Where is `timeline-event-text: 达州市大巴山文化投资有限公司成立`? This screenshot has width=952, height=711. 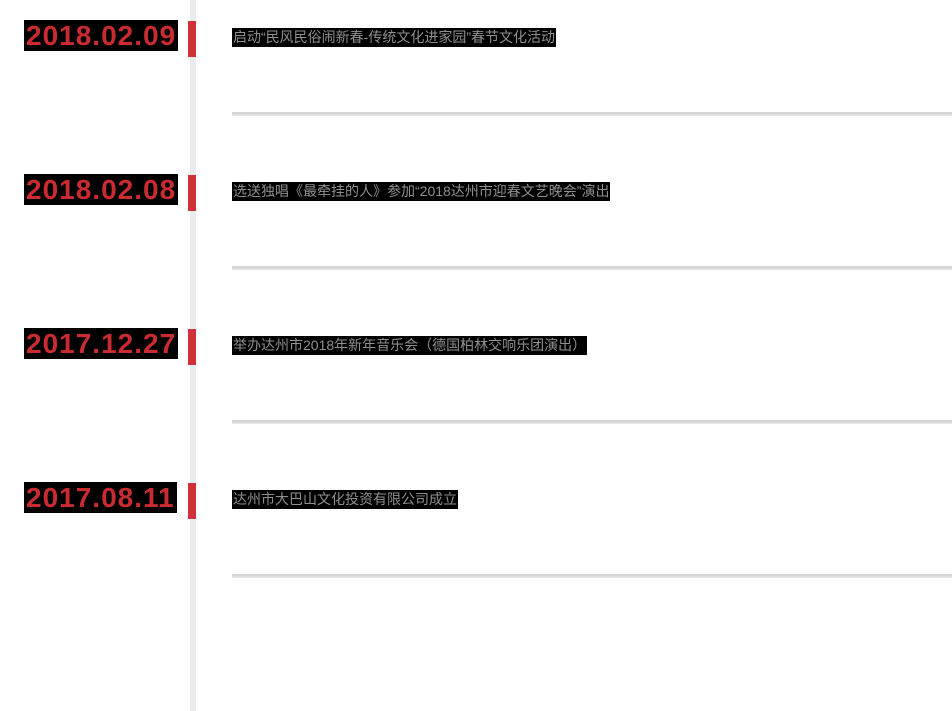
timeline-event-text: 达州市大巴山文化投资有限公司成立 is located at coordinates (345, 499).